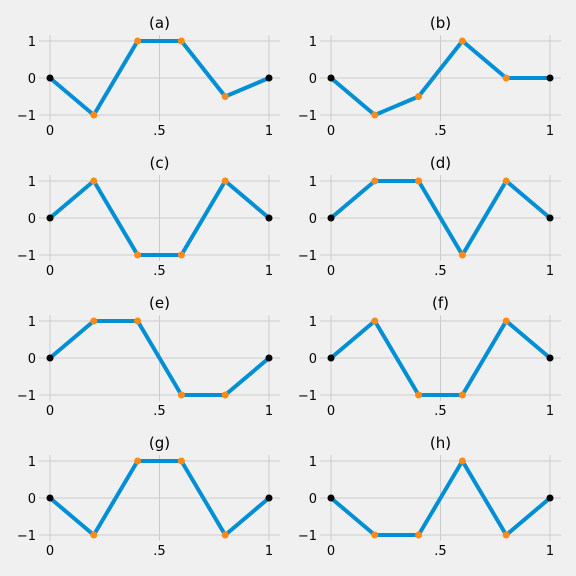 This screenshot has height=576, width=576. I want to click on subplot-h: (h) 0 .5 1 1 0 −1, so click(429, 496).